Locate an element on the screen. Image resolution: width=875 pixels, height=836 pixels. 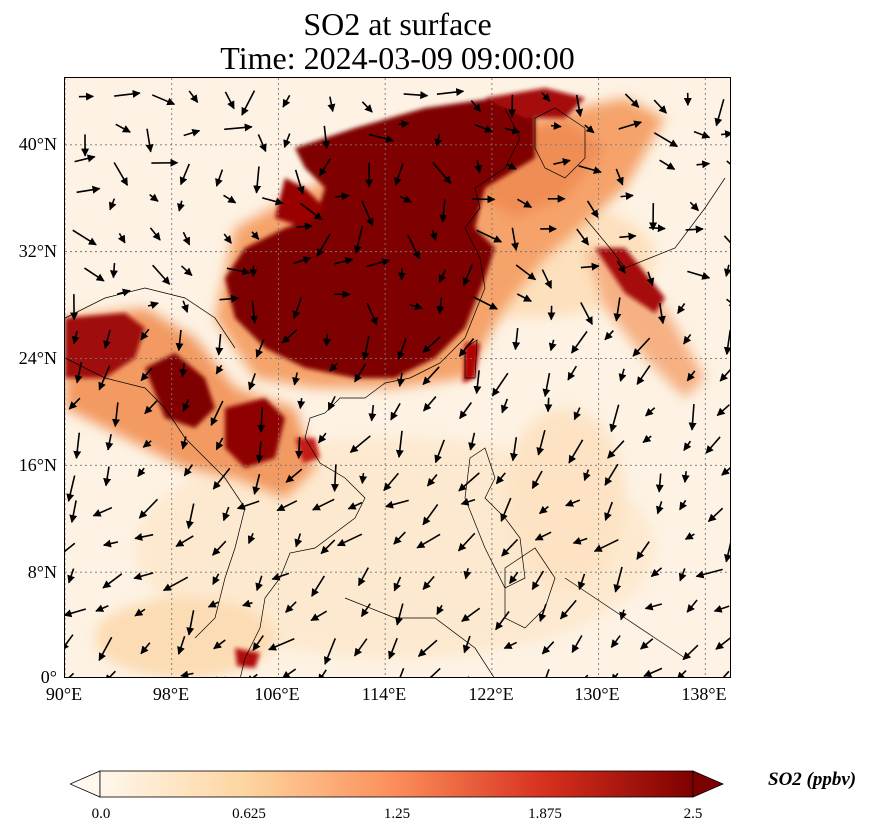
lon-tick-label: 122°E is located at coordinates (491, 694).